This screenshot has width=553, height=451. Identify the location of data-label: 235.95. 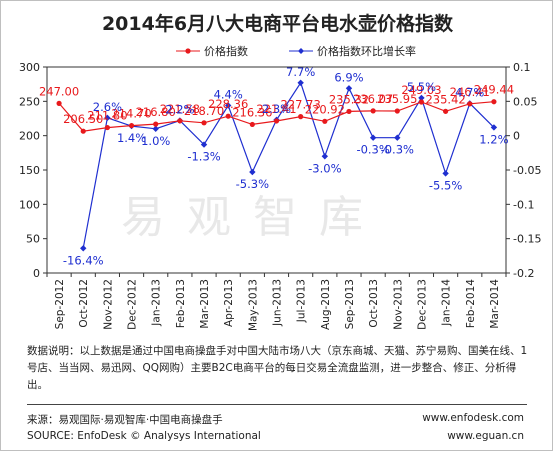
(397, 99).